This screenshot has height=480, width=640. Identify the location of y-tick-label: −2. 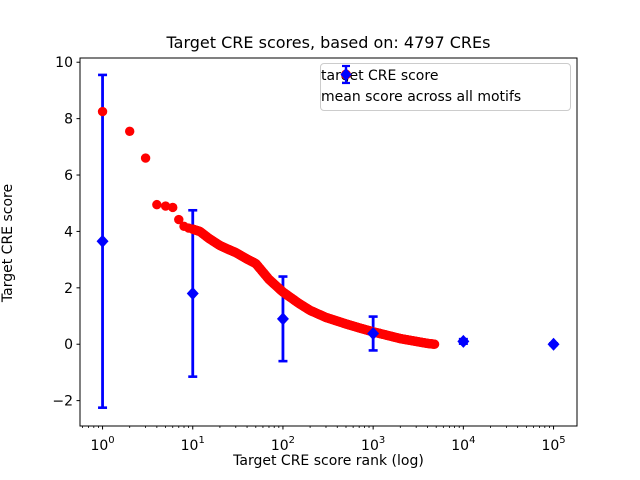
(62, 402).